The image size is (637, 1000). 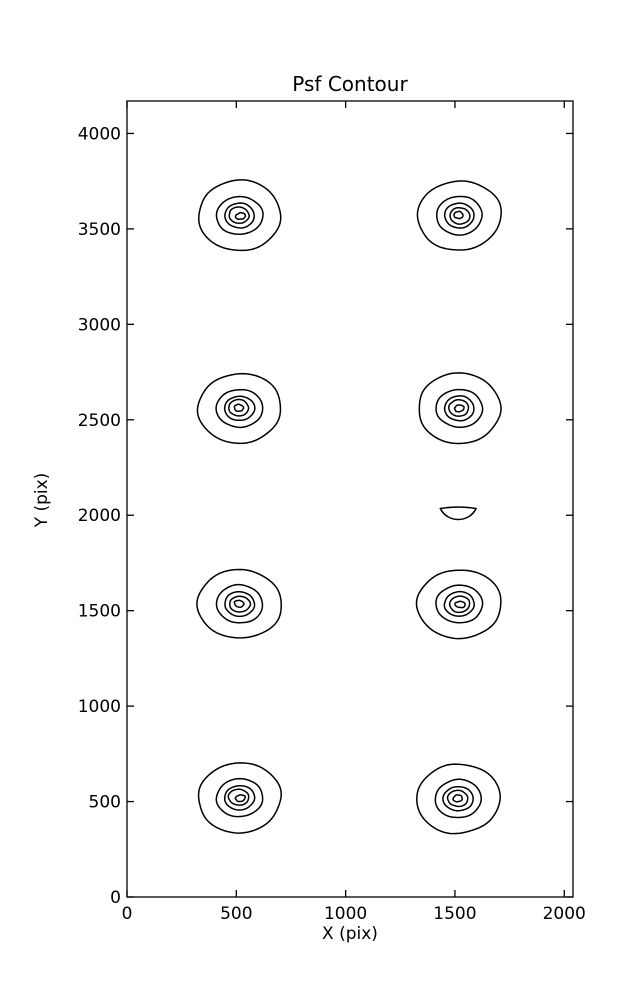 What do you see at coordinates (99, 421) in the screenshot?
I see `y-tick-label: 2500` at bounding box center [99, 421].